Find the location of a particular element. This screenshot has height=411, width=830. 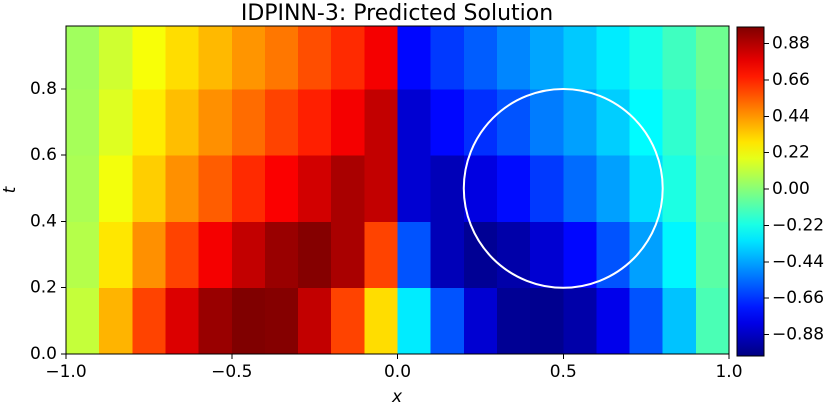

y-tick-label: 0.8 is located at coordinates (43, 89).